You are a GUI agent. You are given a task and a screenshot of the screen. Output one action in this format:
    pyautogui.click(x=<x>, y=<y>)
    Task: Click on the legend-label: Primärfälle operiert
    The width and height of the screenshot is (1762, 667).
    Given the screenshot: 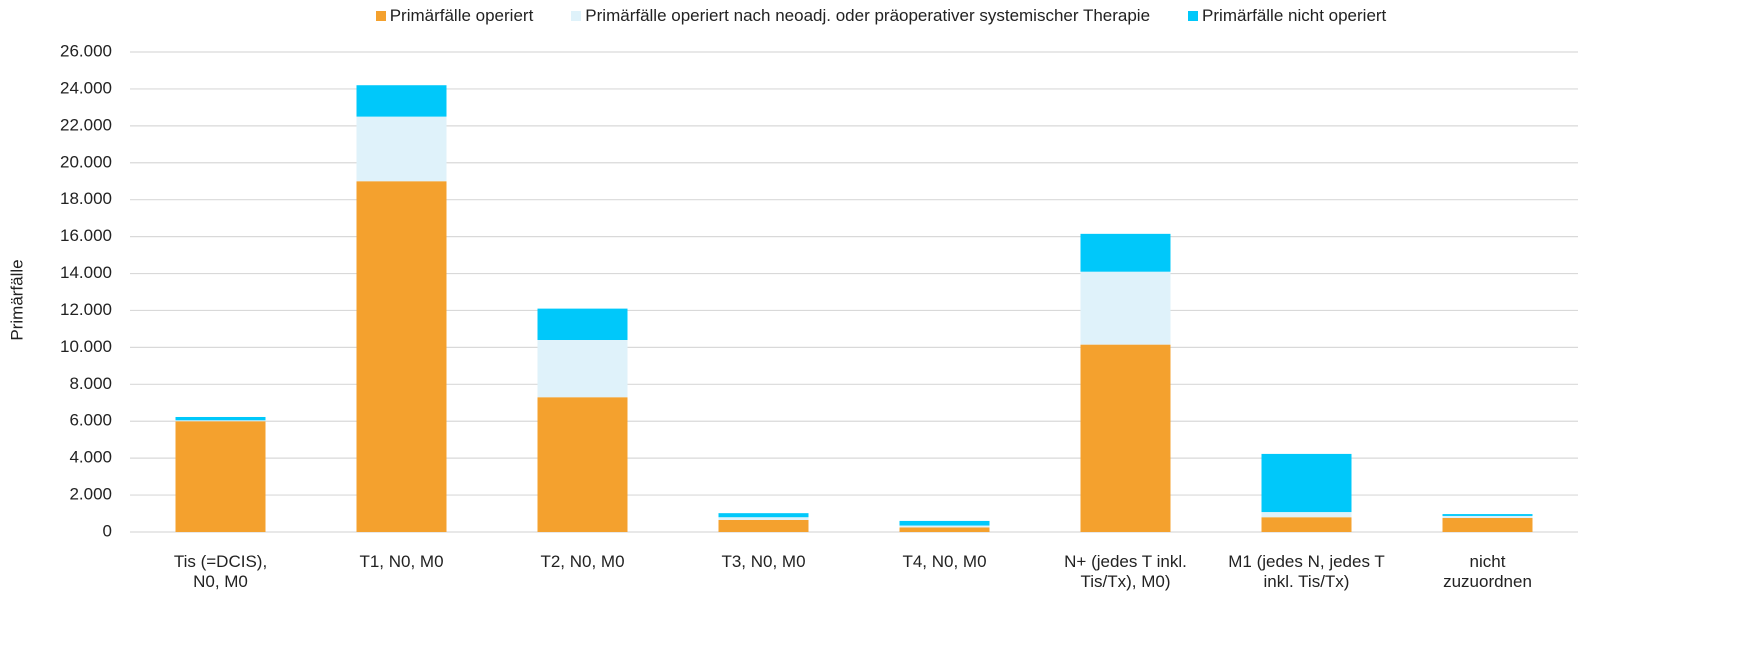 What is the action you would take?
    pyautogui.click(x=461, y=15)
    